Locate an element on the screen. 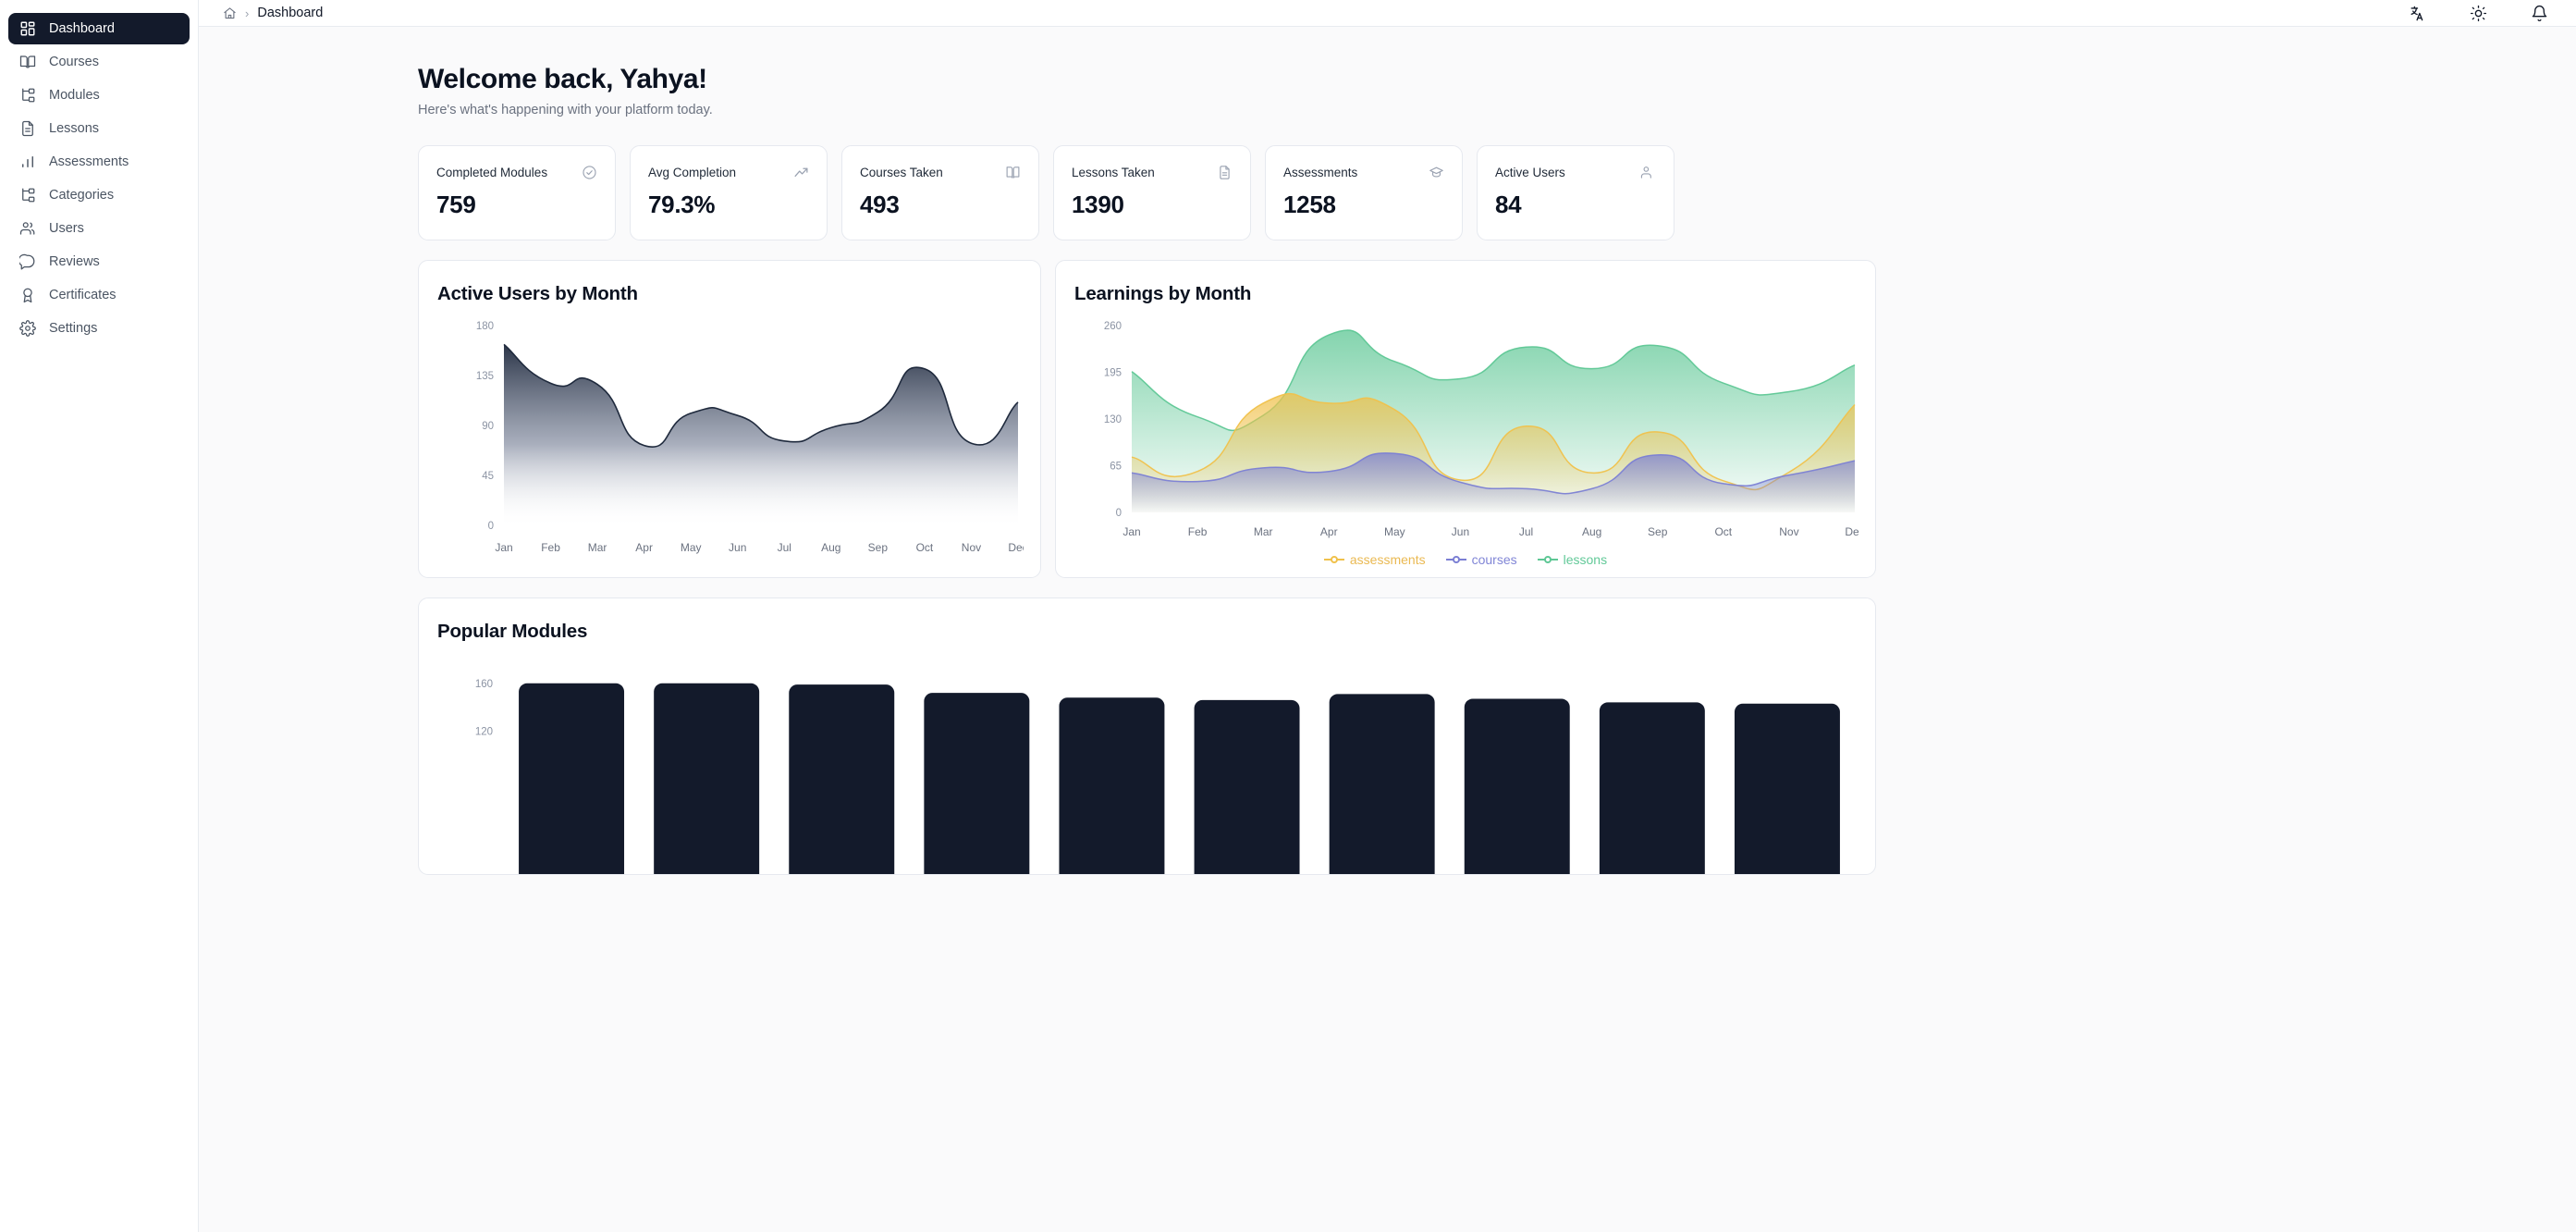  sidebar-item-label: Lessons is located at coordinates (74, 128).